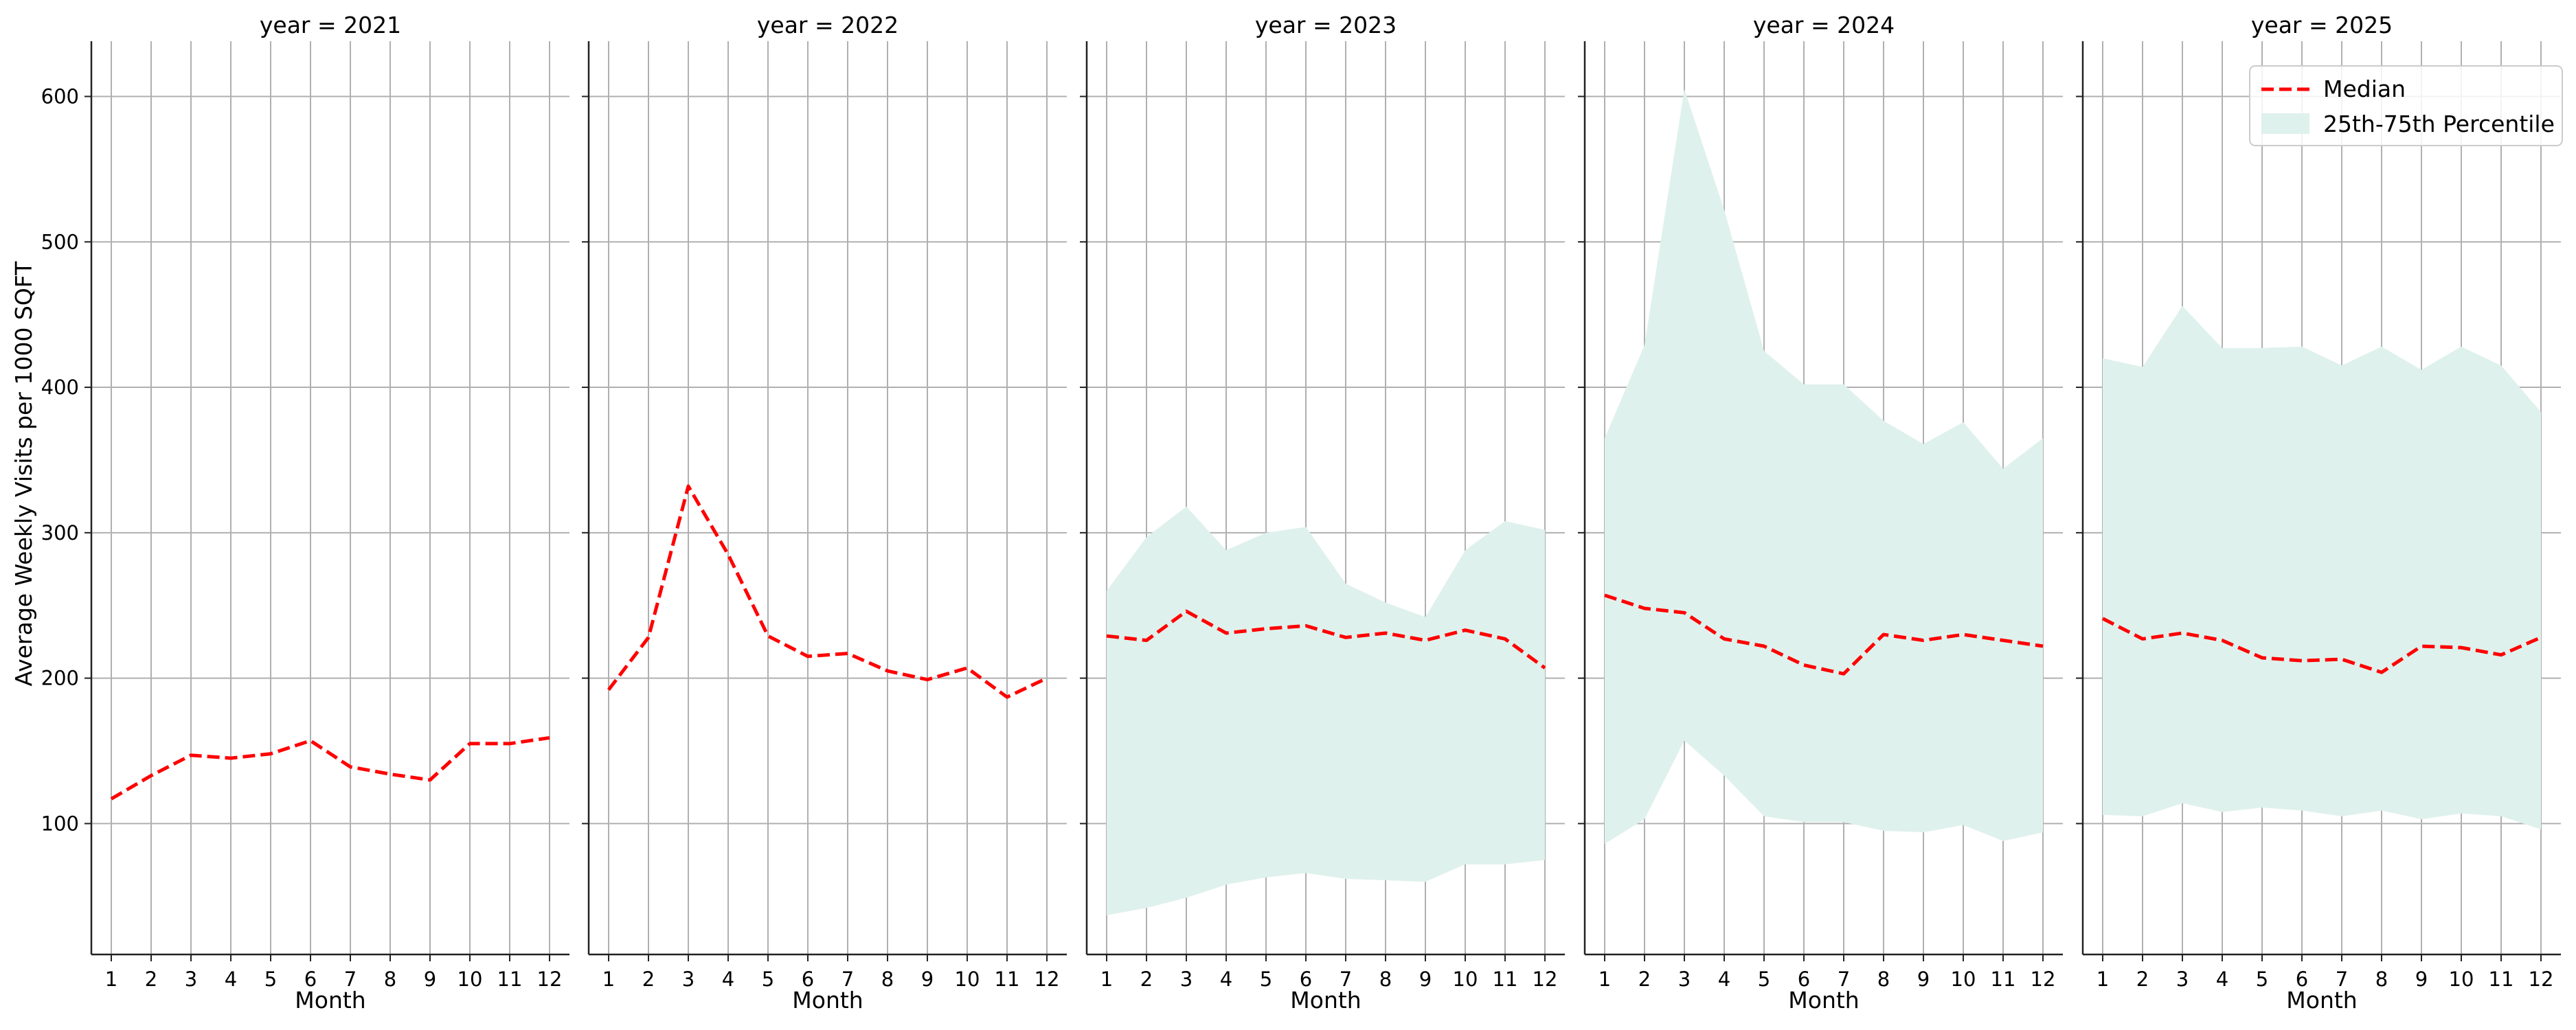 The height and width of the screenshot is (1030, 2576). Describe the element at coordinates (330, 25) in the screenshot. I see `panel-title: year = 2021` at that location.